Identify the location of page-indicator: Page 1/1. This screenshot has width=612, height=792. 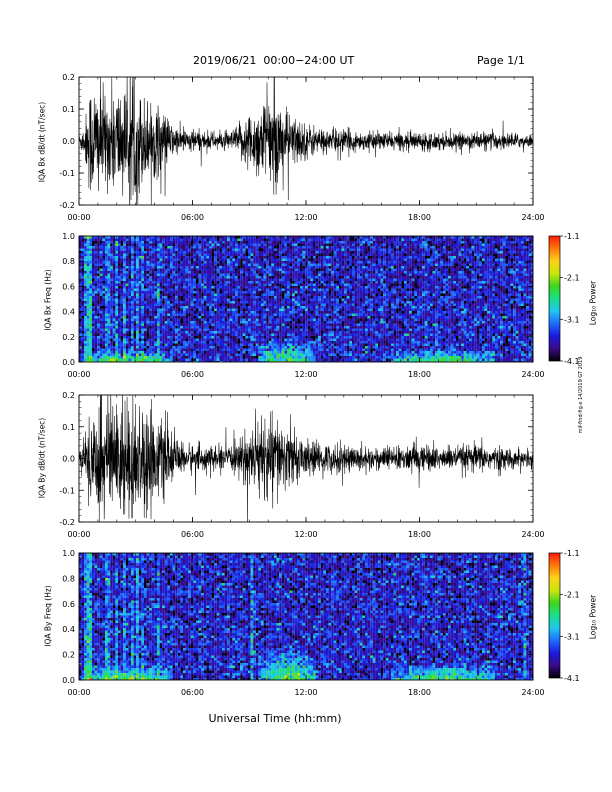
(501, 60).